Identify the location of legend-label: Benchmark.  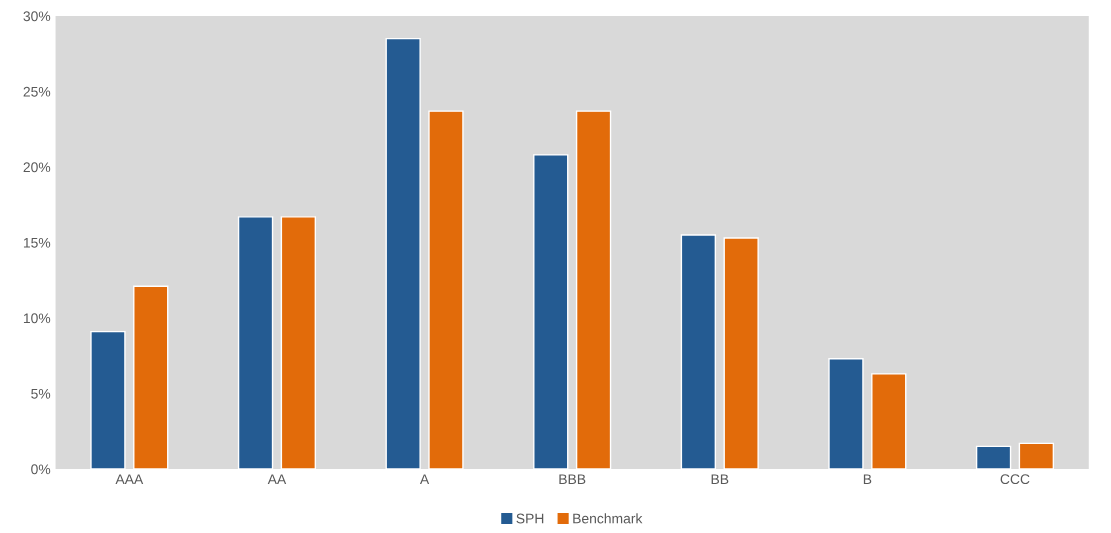
(608, 518).